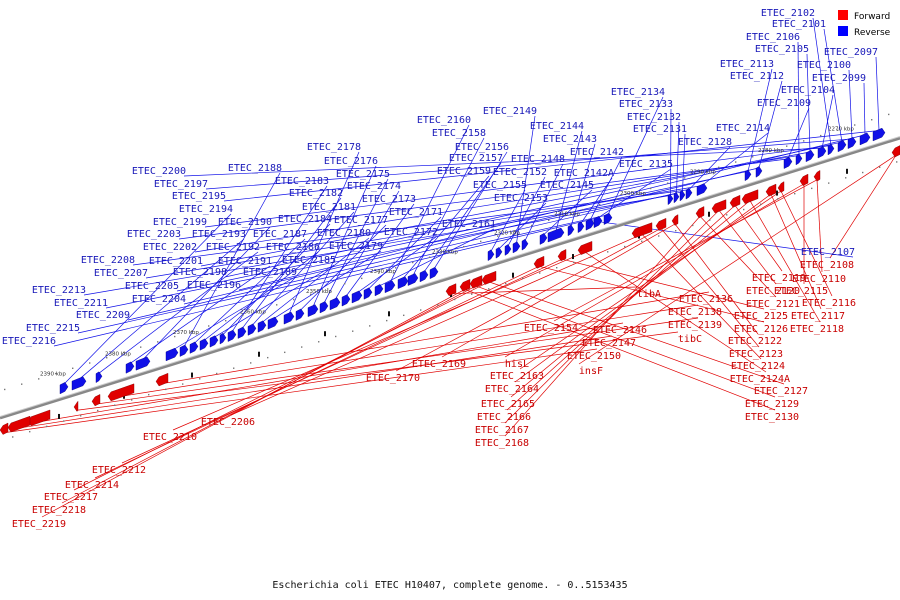  What do you see at coordinates (393, 378) in the screenshot?
I see `forward-gene-label: ETEC_2170` at bounding box center [393, 378].